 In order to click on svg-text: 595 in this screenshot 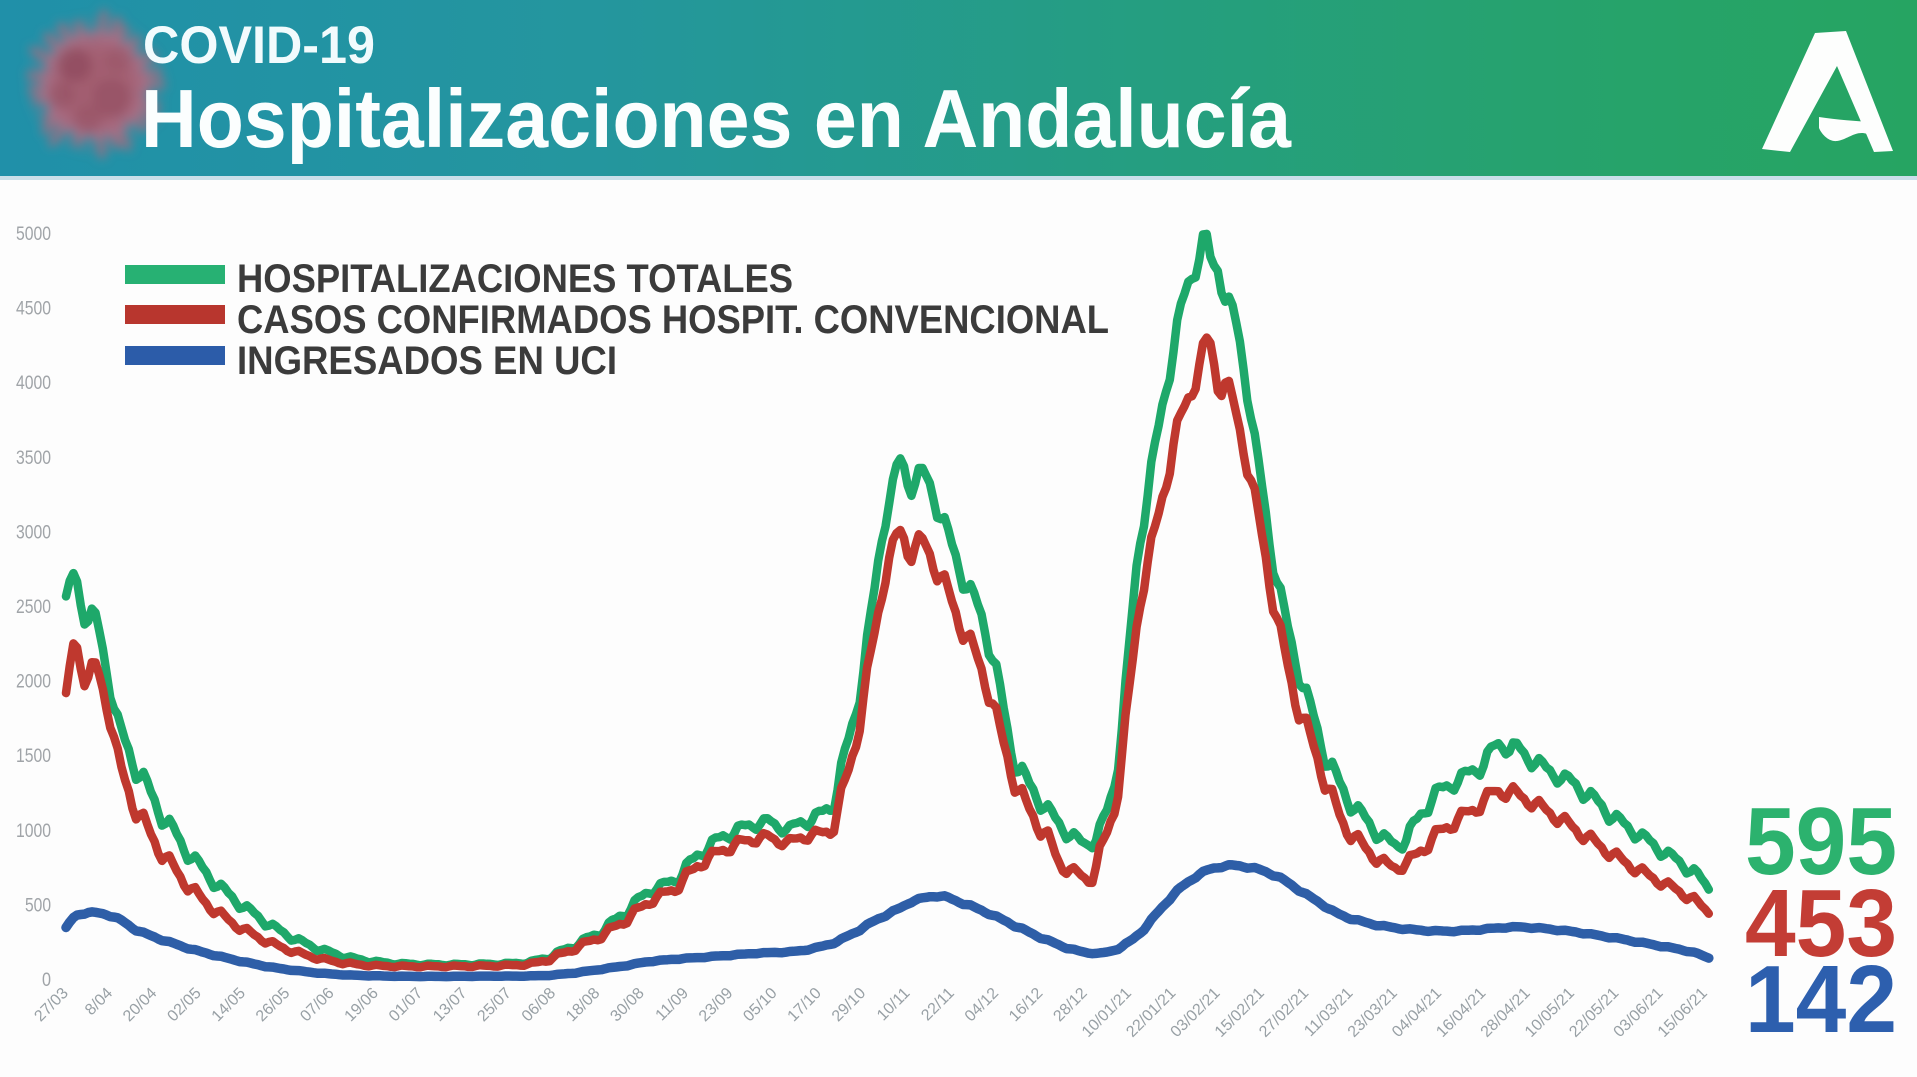, I will do `click(1821, 841)`.